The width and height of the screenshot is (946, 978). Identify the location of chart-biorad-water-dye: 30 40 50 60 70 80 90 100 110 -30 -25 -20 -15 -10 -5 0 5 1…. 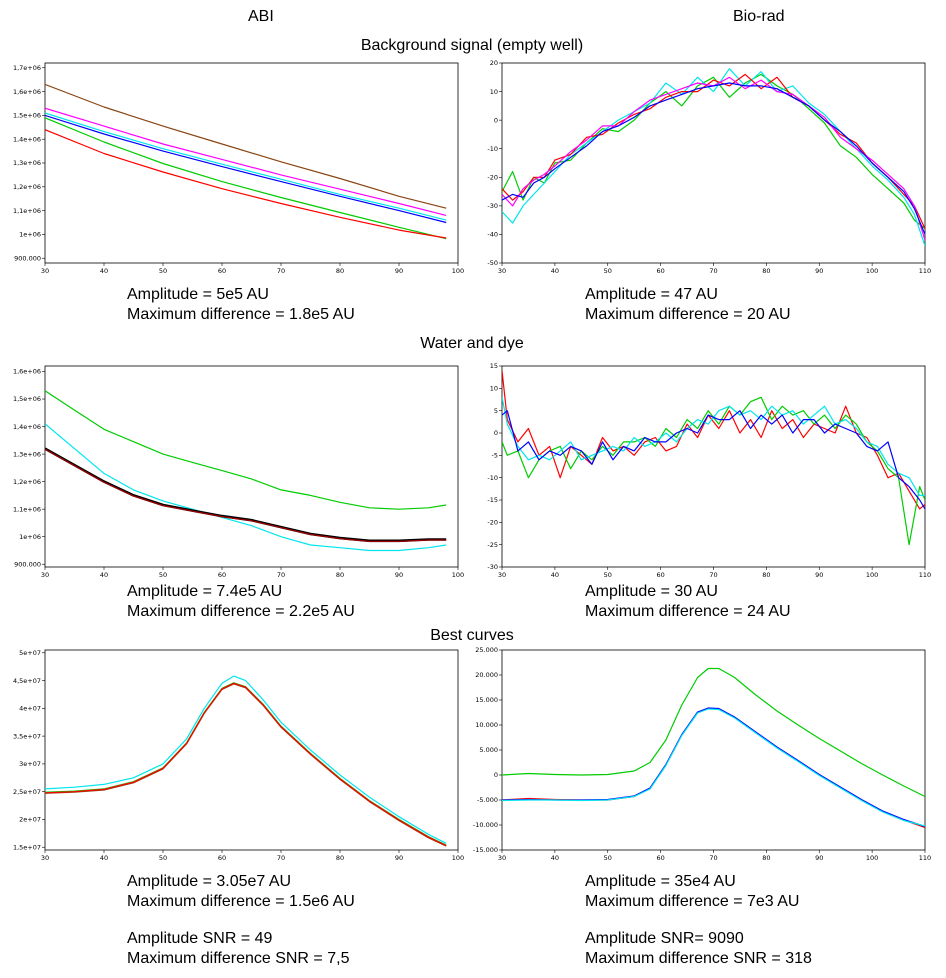
(709, 470).